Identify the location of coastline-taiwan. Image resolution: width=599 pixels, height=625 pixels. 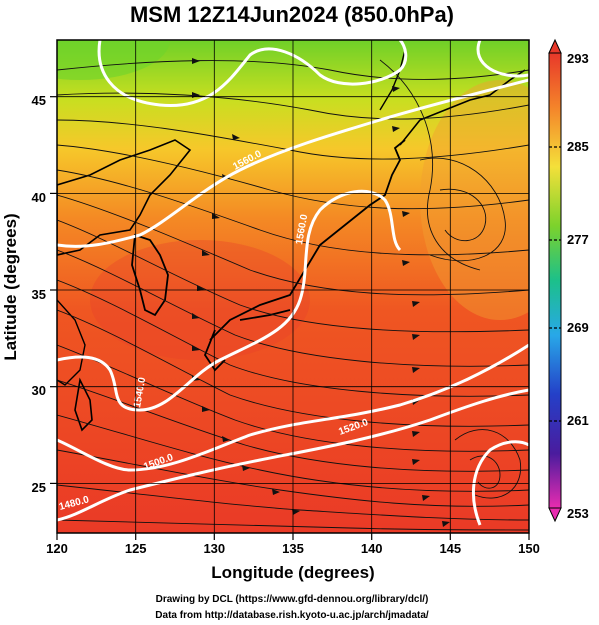
(83, 404).